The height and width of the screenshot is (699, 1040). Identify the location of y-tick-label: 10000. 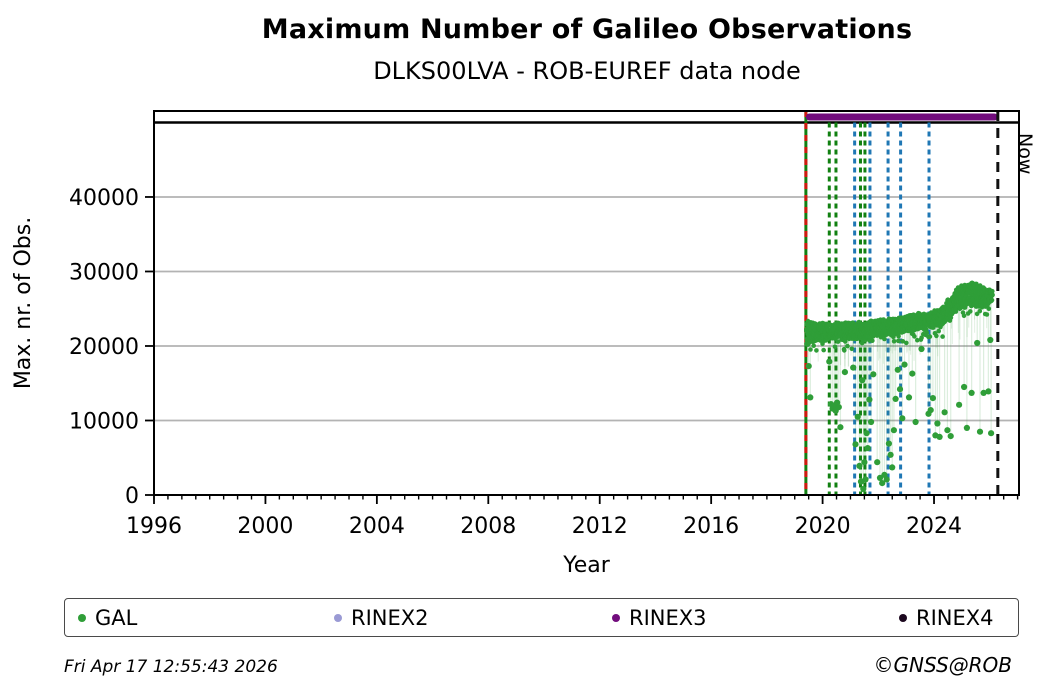
(104, 421).